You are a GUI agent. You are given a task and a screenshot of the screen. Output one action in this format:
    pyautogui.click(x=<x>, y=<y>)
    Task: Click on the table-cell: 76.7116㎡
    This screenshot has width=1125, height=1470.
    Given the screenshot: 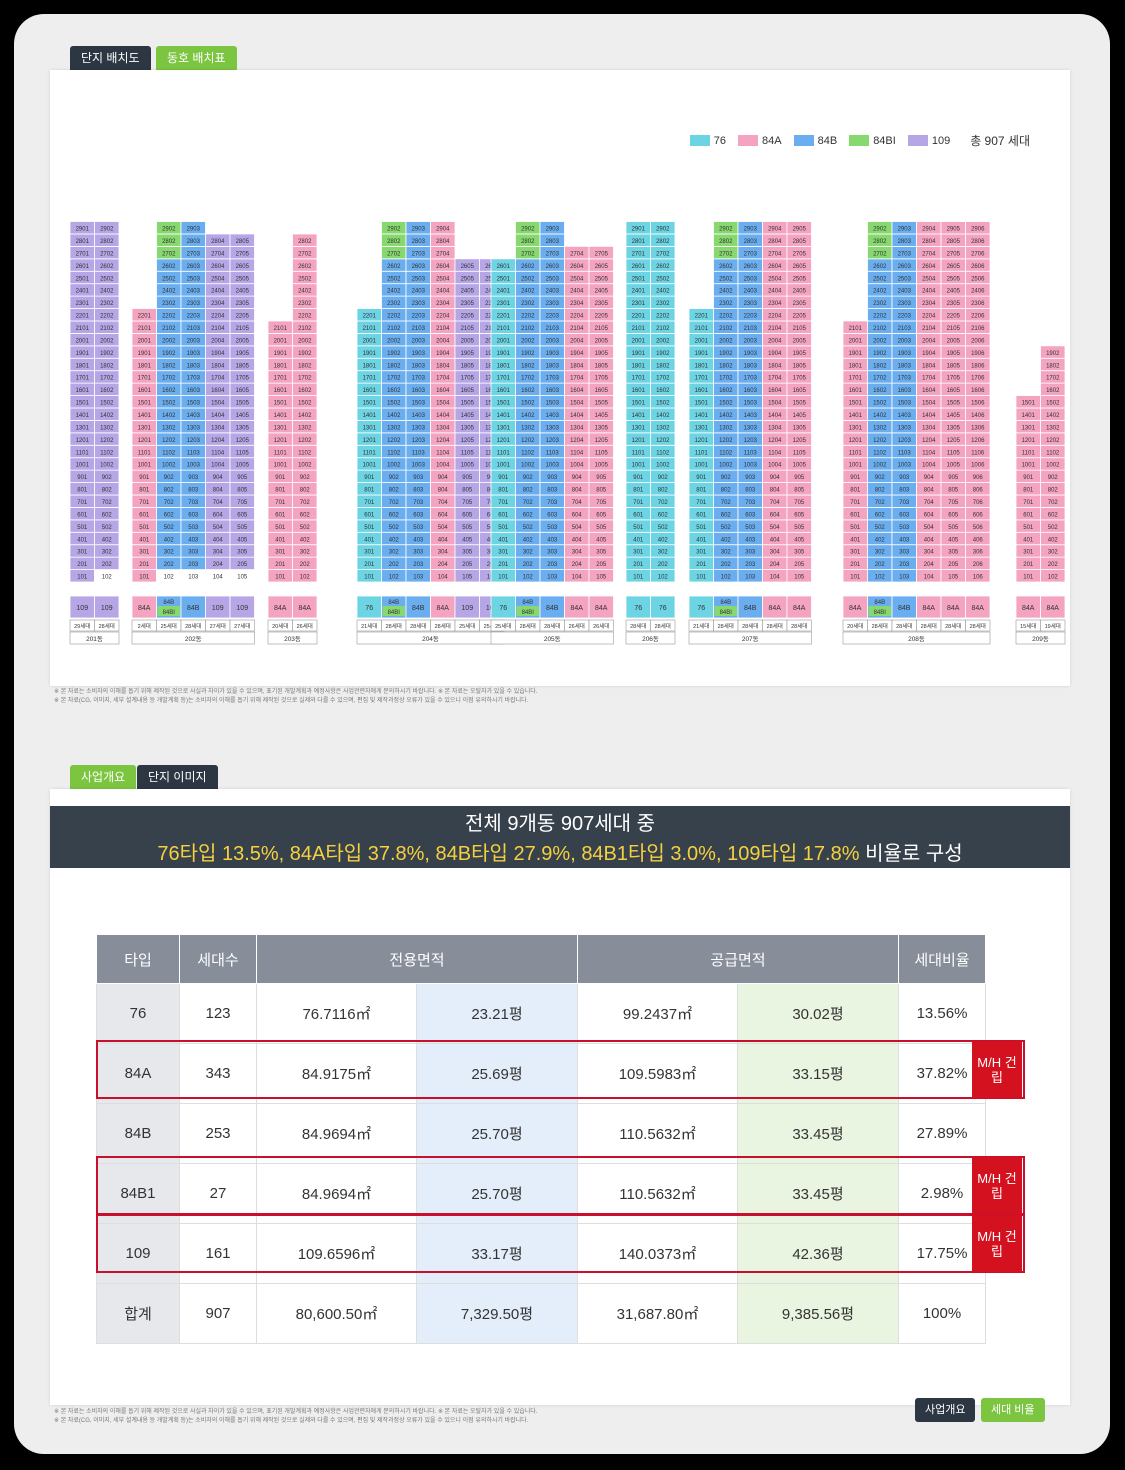 What is the action you would take?
    pyautogui.click(x=336, y=1013)
    